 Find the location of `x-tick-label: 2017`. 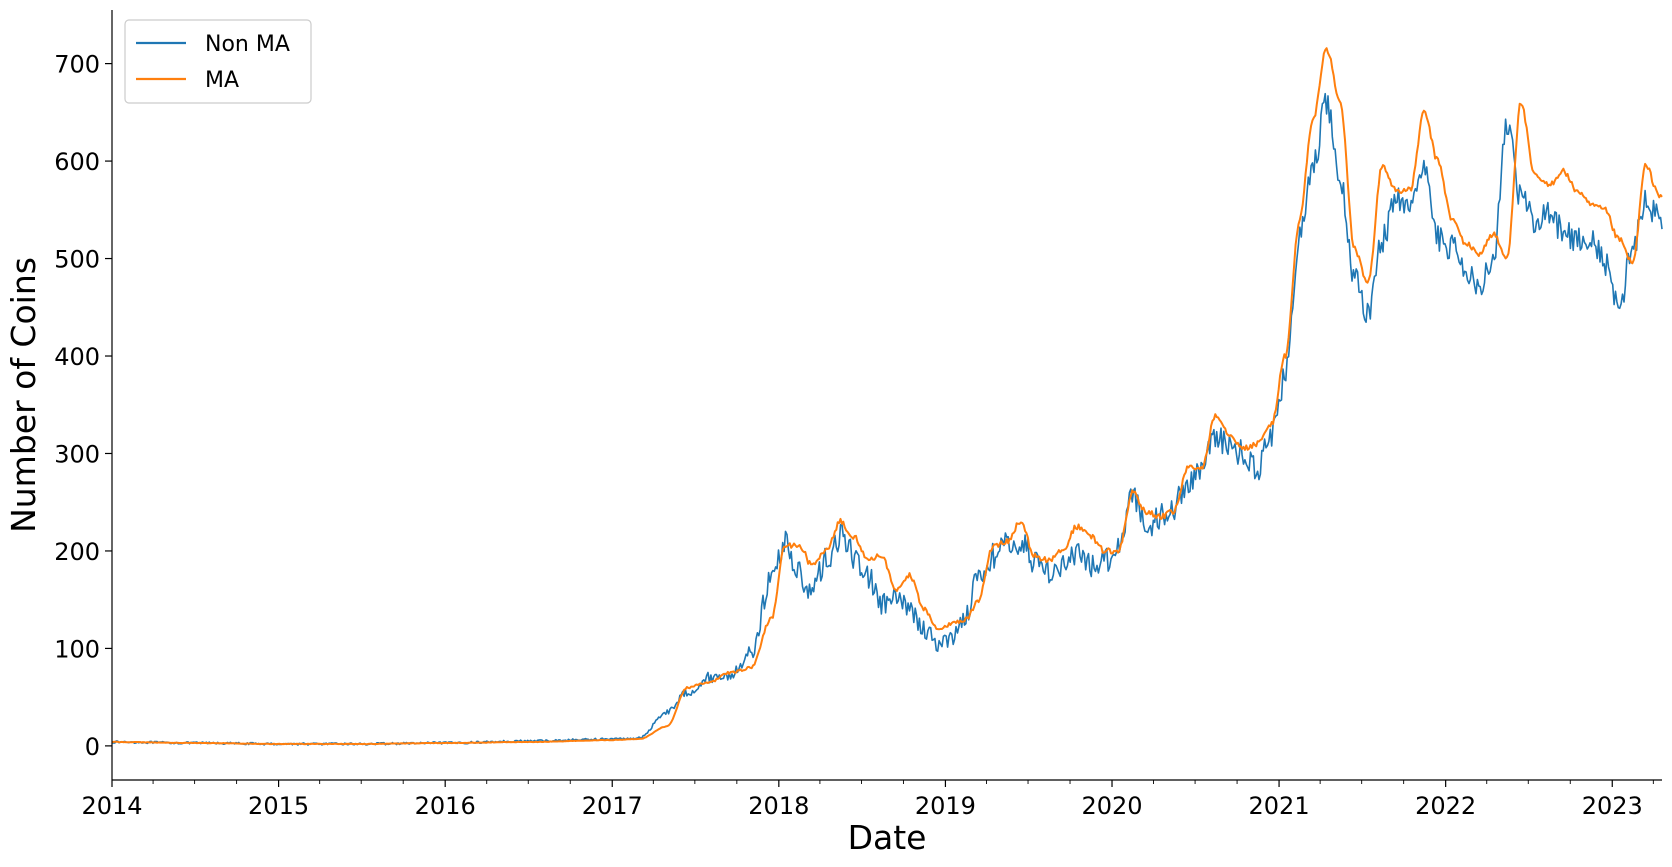

x-tick-label: 2017 is located at coordinates (612, 806).